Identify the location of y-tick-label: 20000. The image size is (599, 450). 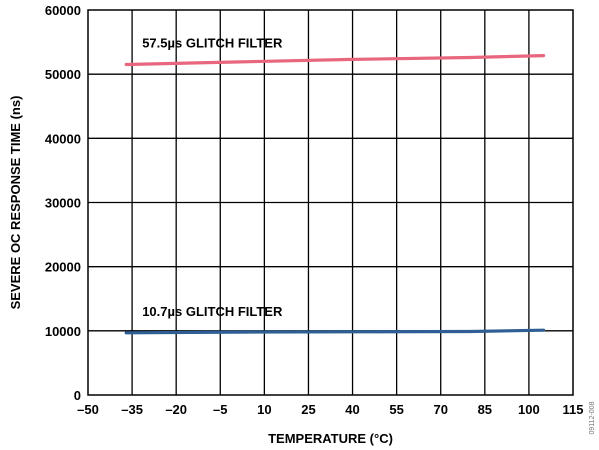
(63, 267).